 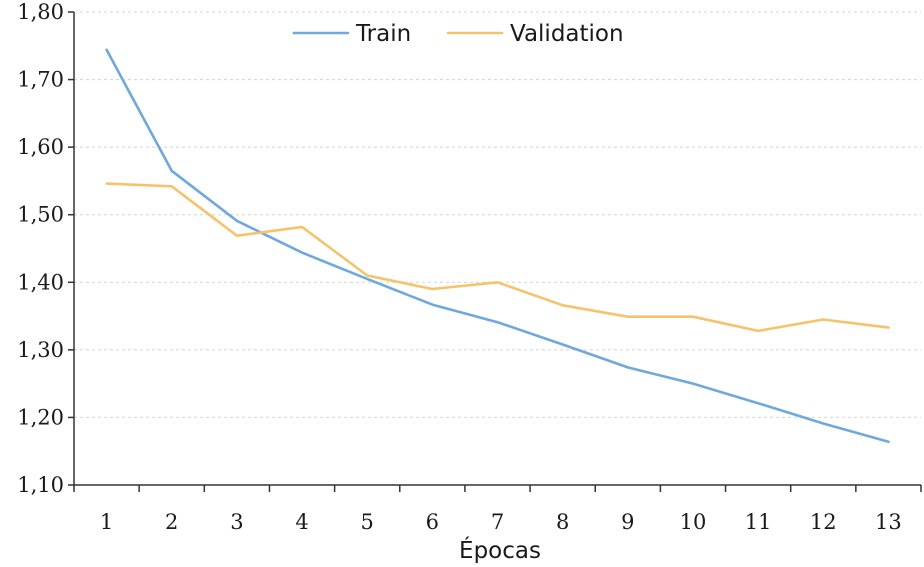 What do you see at coordinates (383, 34) in the screenshot?
I see `legend-label-train: Train` at bounding box center [383, 34].